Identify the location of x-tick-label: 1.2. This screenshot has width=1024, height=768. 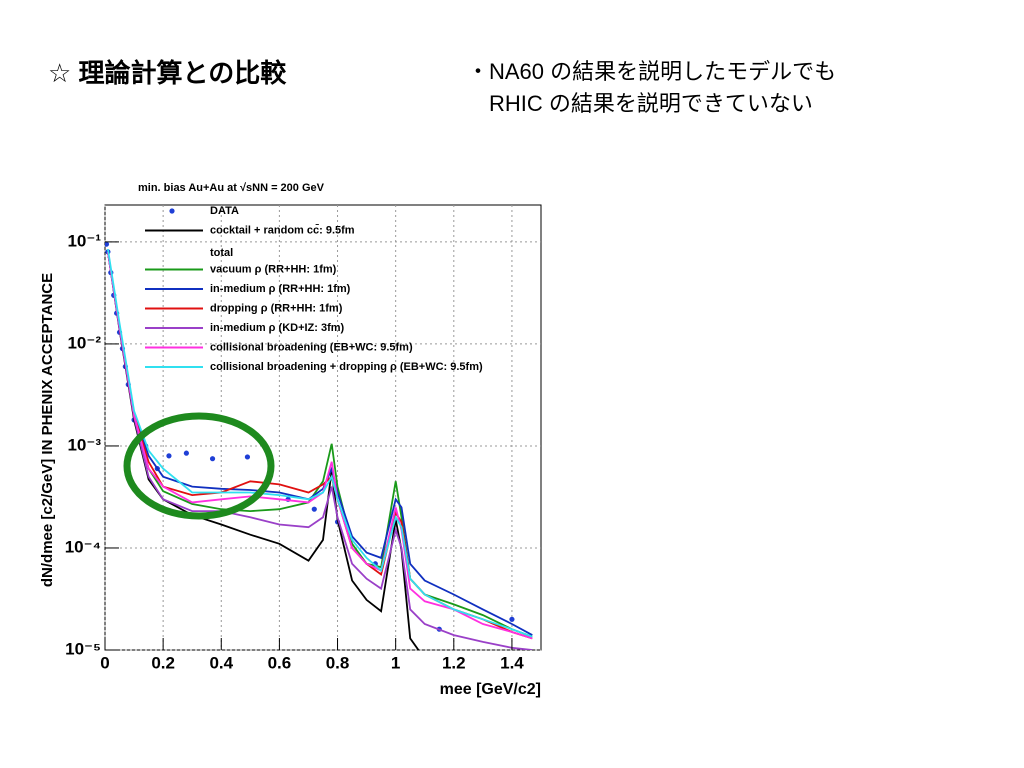
(454, 662).